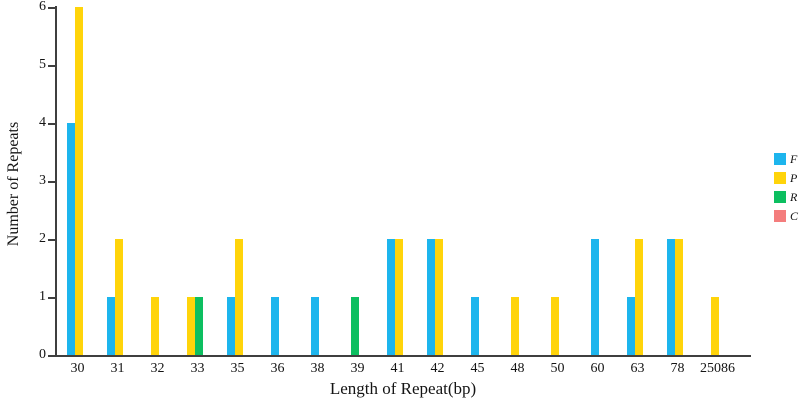  I want to click on y-tick-label: 3, so click(42, 180).